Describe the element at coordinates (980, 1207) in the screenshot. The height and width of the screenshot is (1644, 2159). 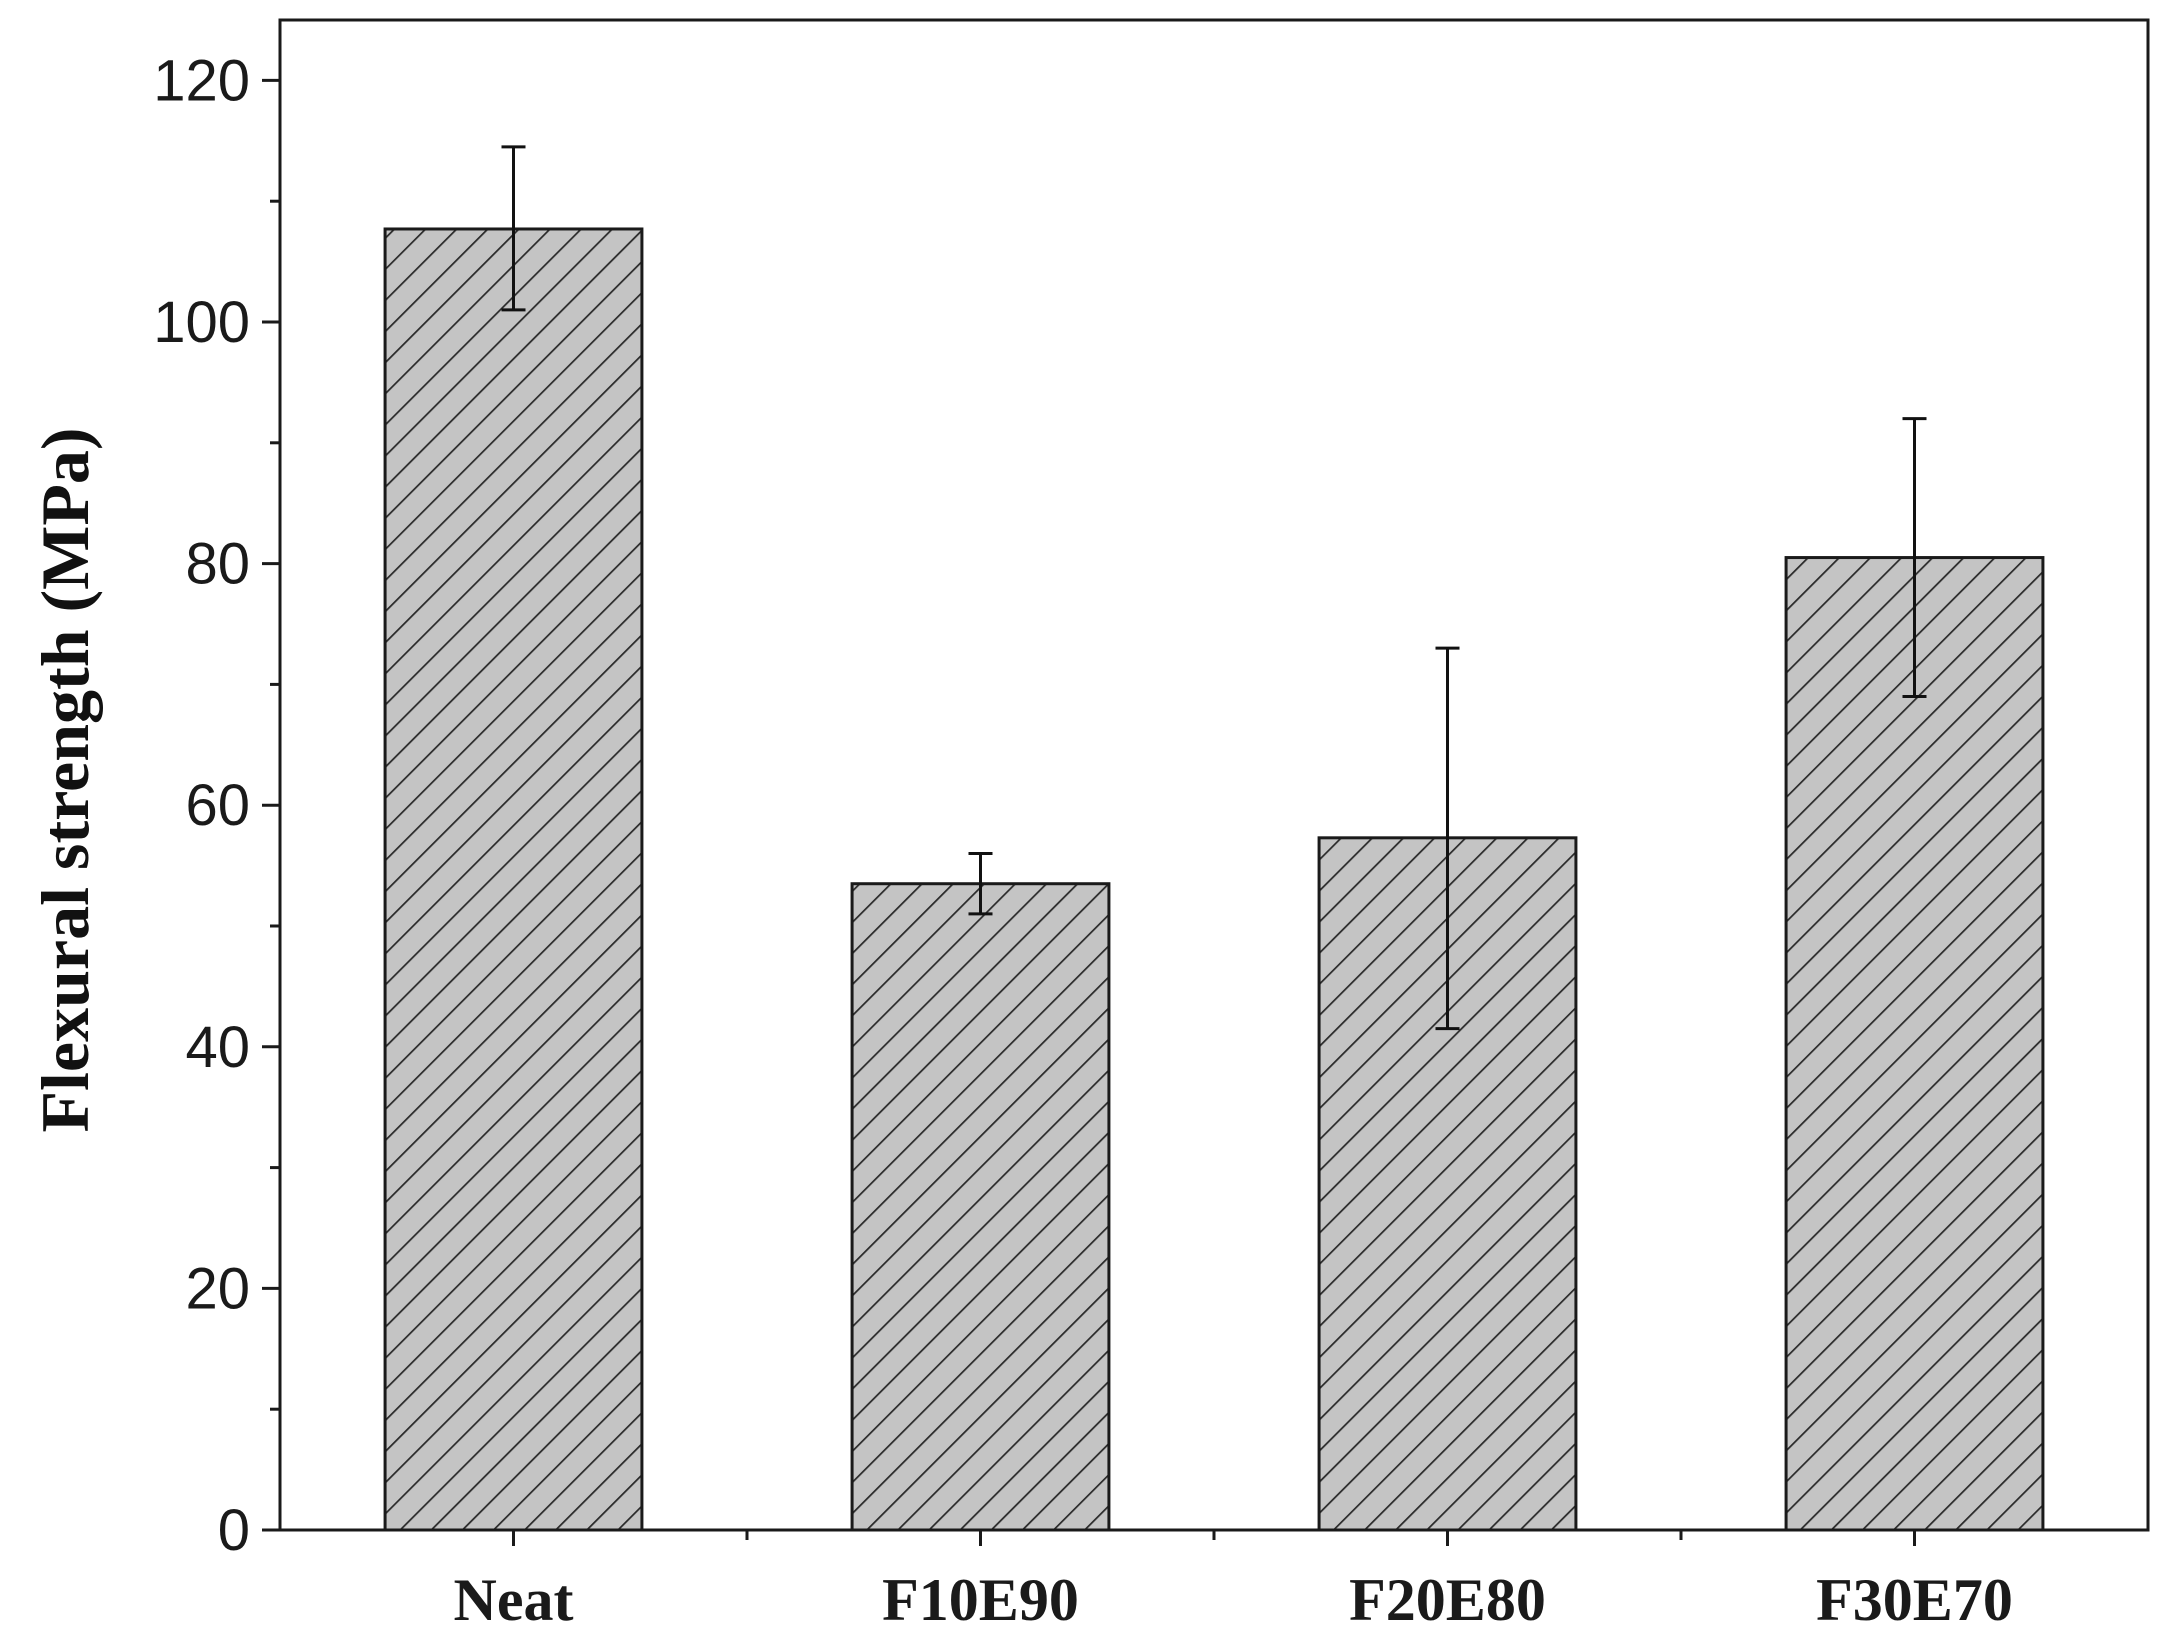
I see `bar-f10e90` at that location.